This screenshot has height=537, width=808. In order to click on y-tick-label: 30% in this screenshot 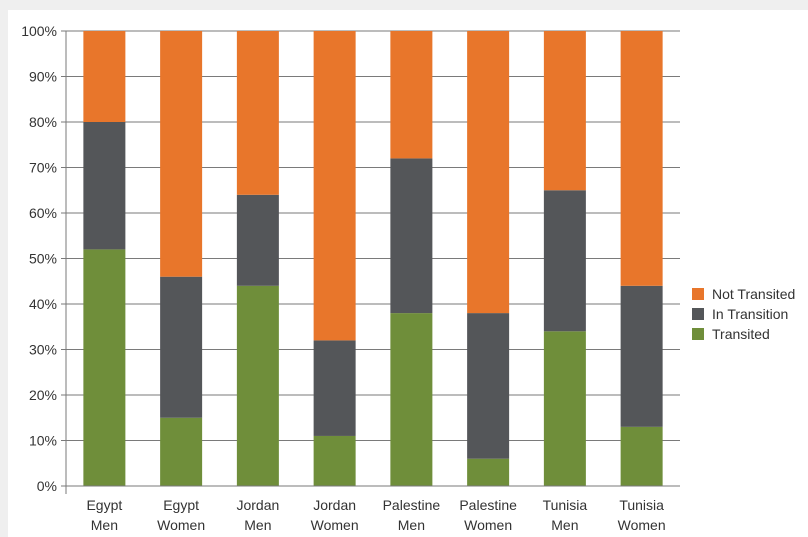, I will do `click(43, 350)`.